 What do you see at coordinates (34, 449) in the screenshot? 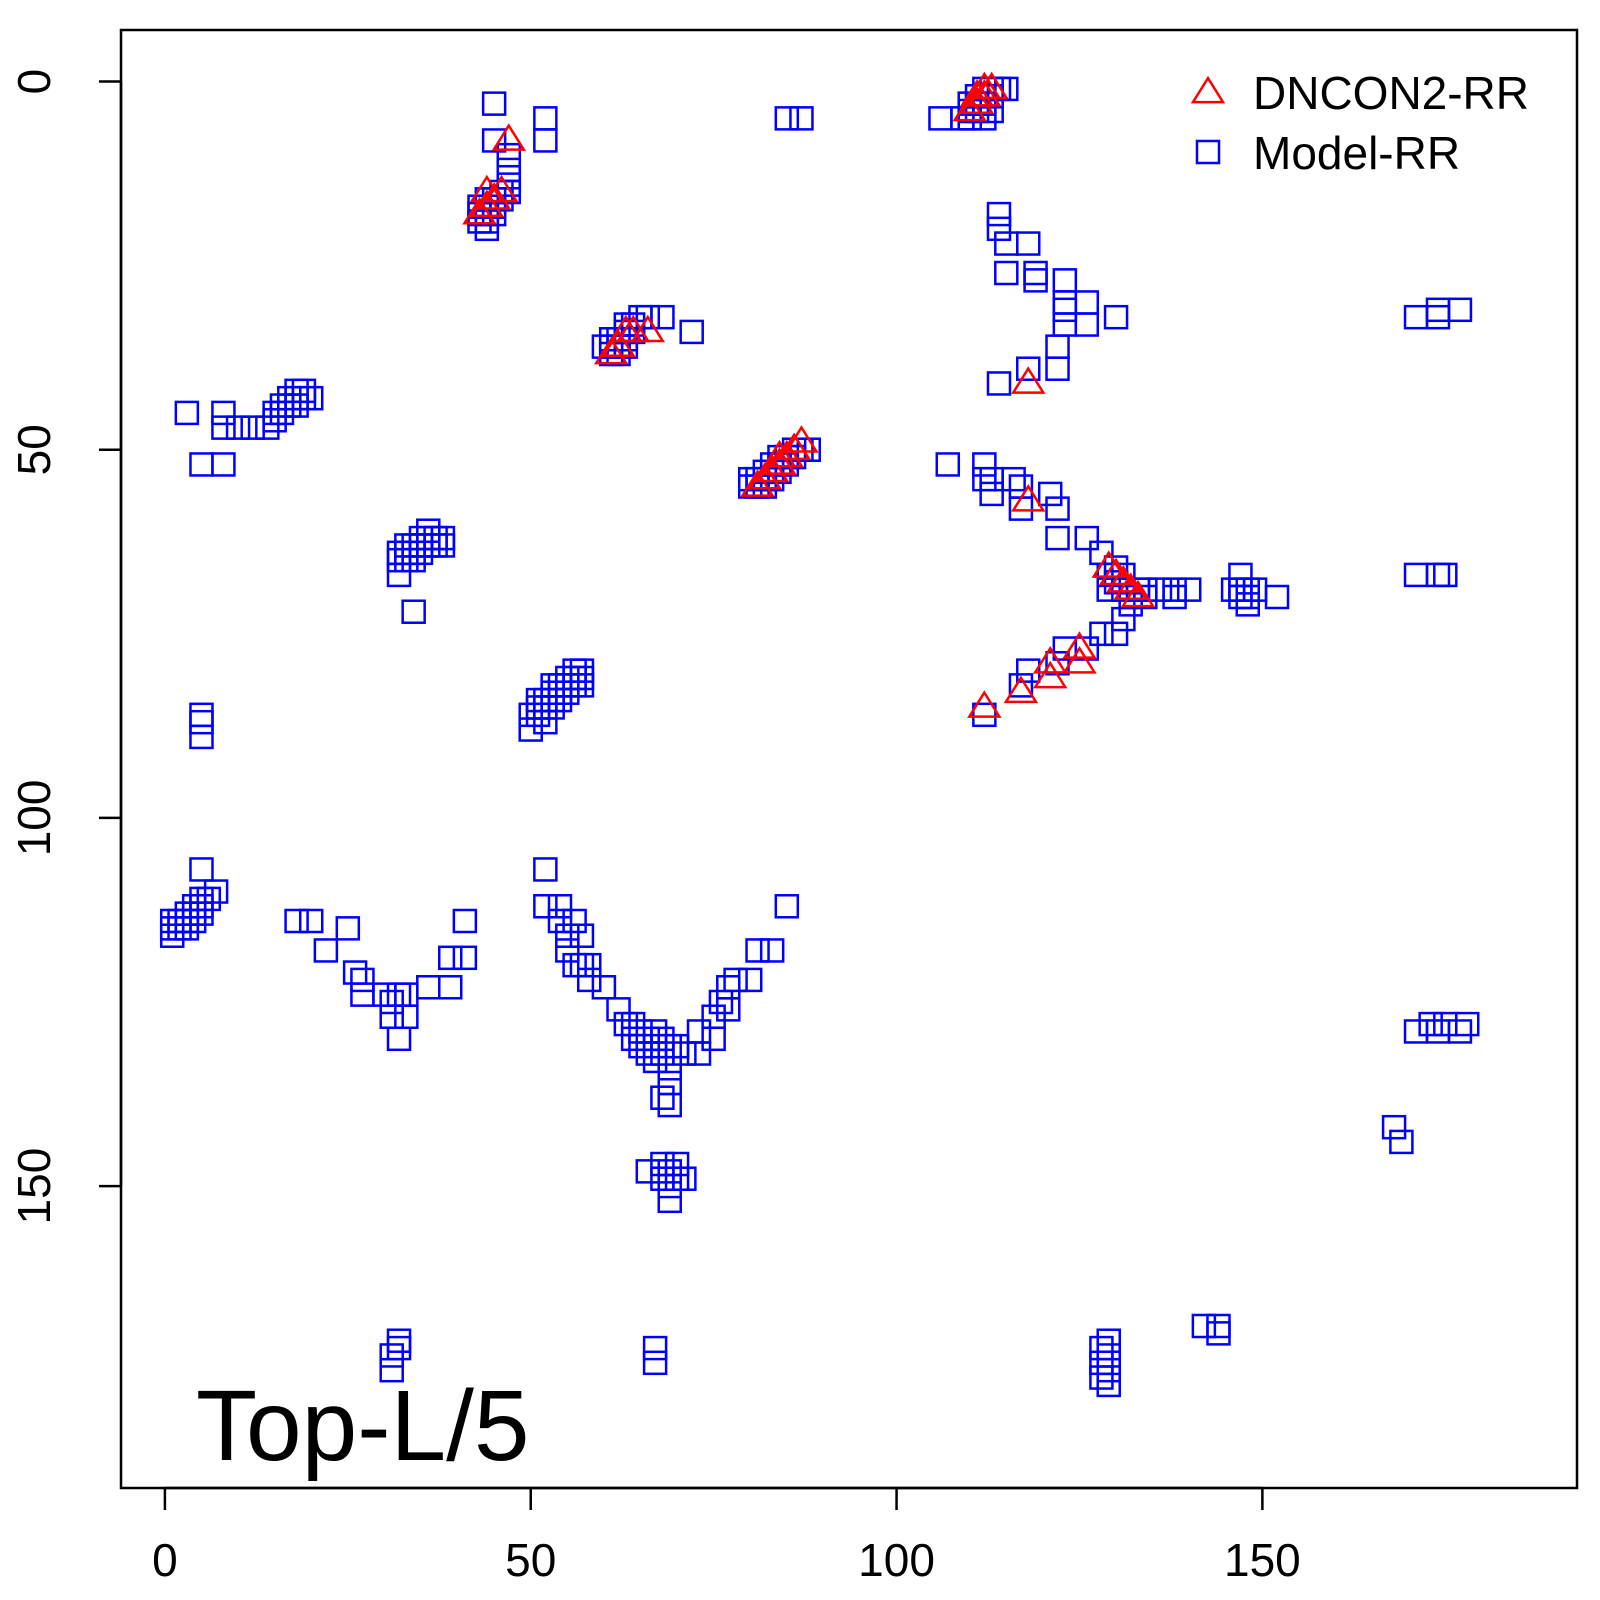
I see `y-tick-label-50: 50` at bounding box center [34, 449].